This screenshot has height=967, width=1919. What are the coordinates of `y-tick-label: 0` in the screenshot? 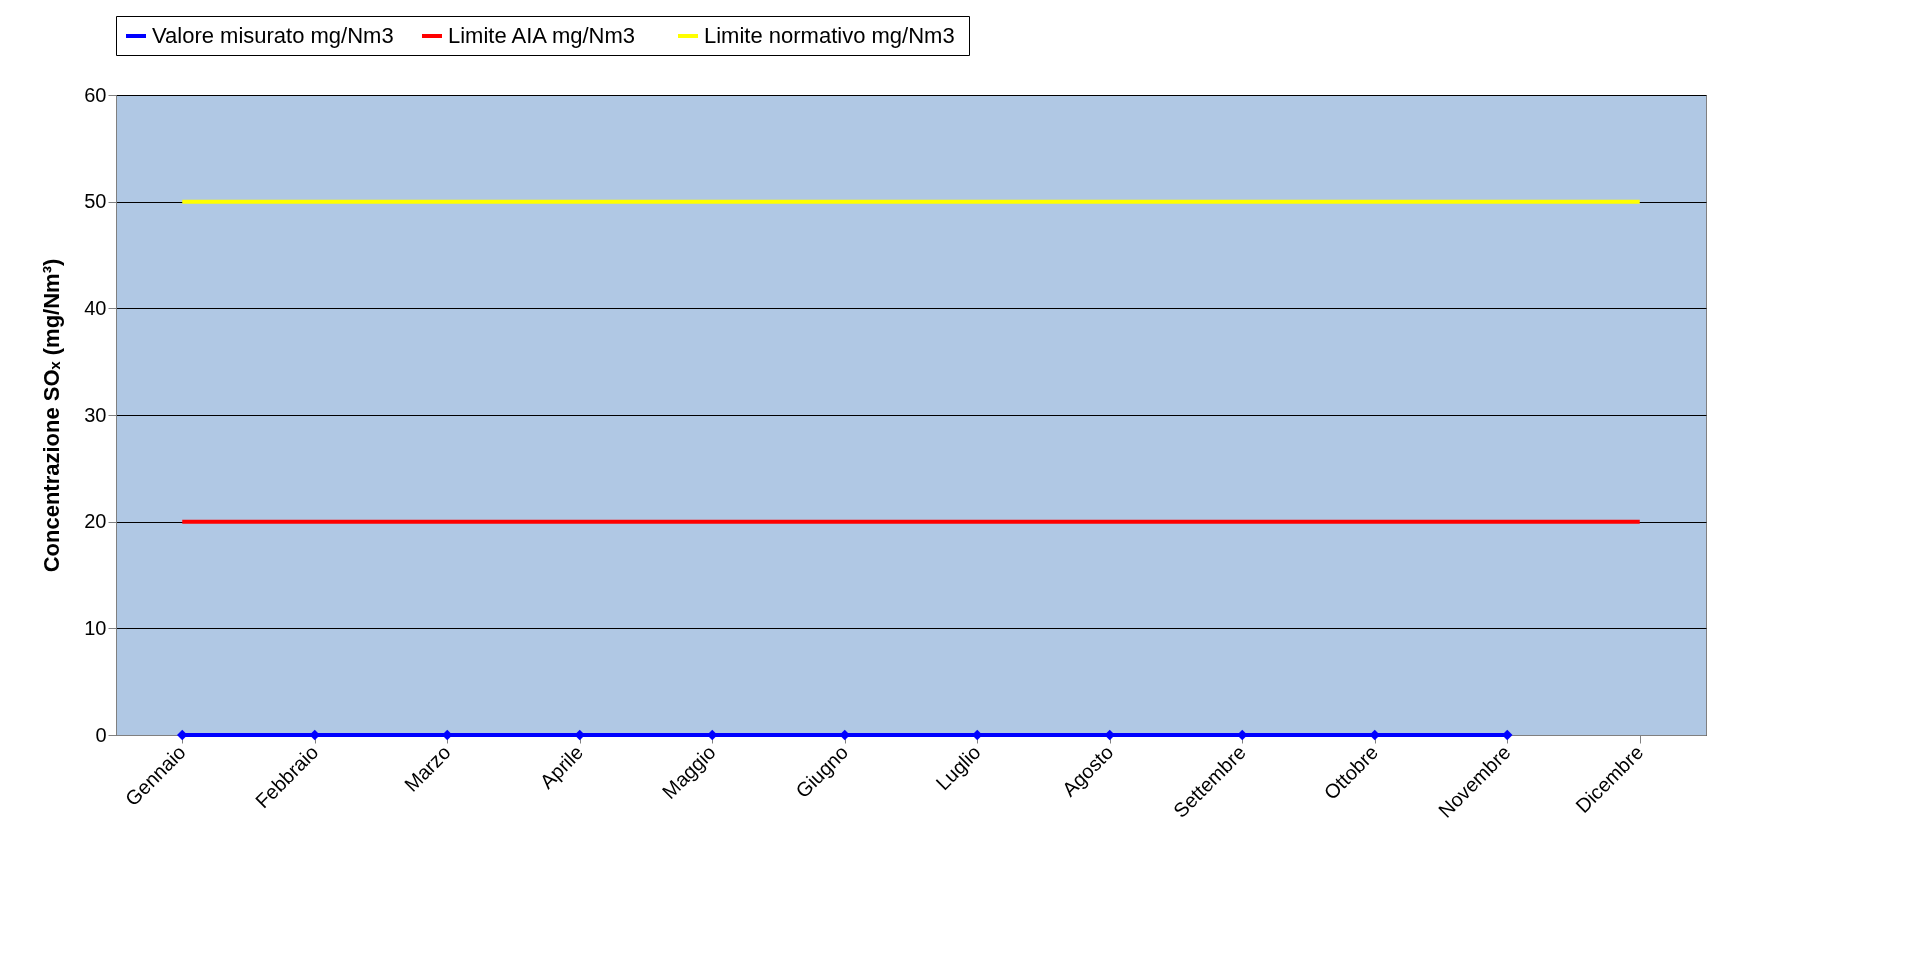 It's located at (101, 734).